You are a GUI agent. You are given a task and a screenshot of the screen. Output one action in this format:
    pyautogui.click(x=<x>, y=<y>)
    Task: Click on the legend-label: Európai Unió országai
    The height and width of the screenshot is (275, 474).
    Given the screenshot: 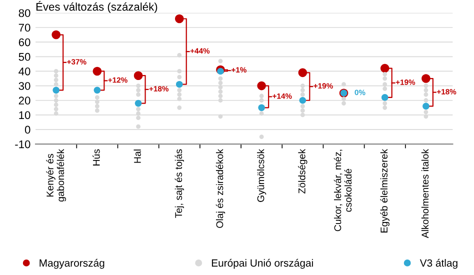 What is the action you would take?
    pyautogui.click(x=262, y=263)
    